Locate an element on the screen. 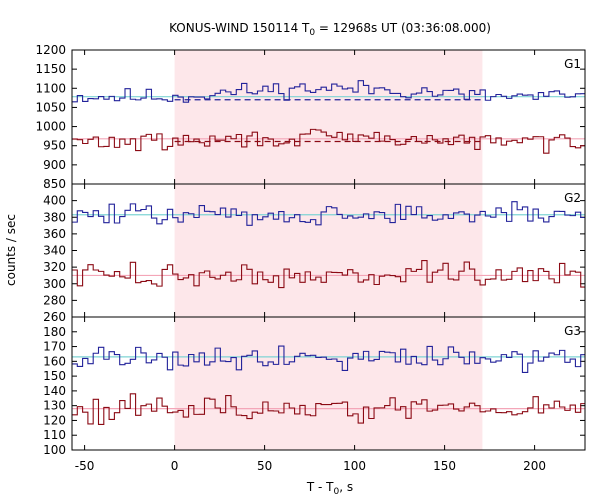 This screenshot has width=600, height=500. y-tick-label: 160 is located at coordinates (54, 361).